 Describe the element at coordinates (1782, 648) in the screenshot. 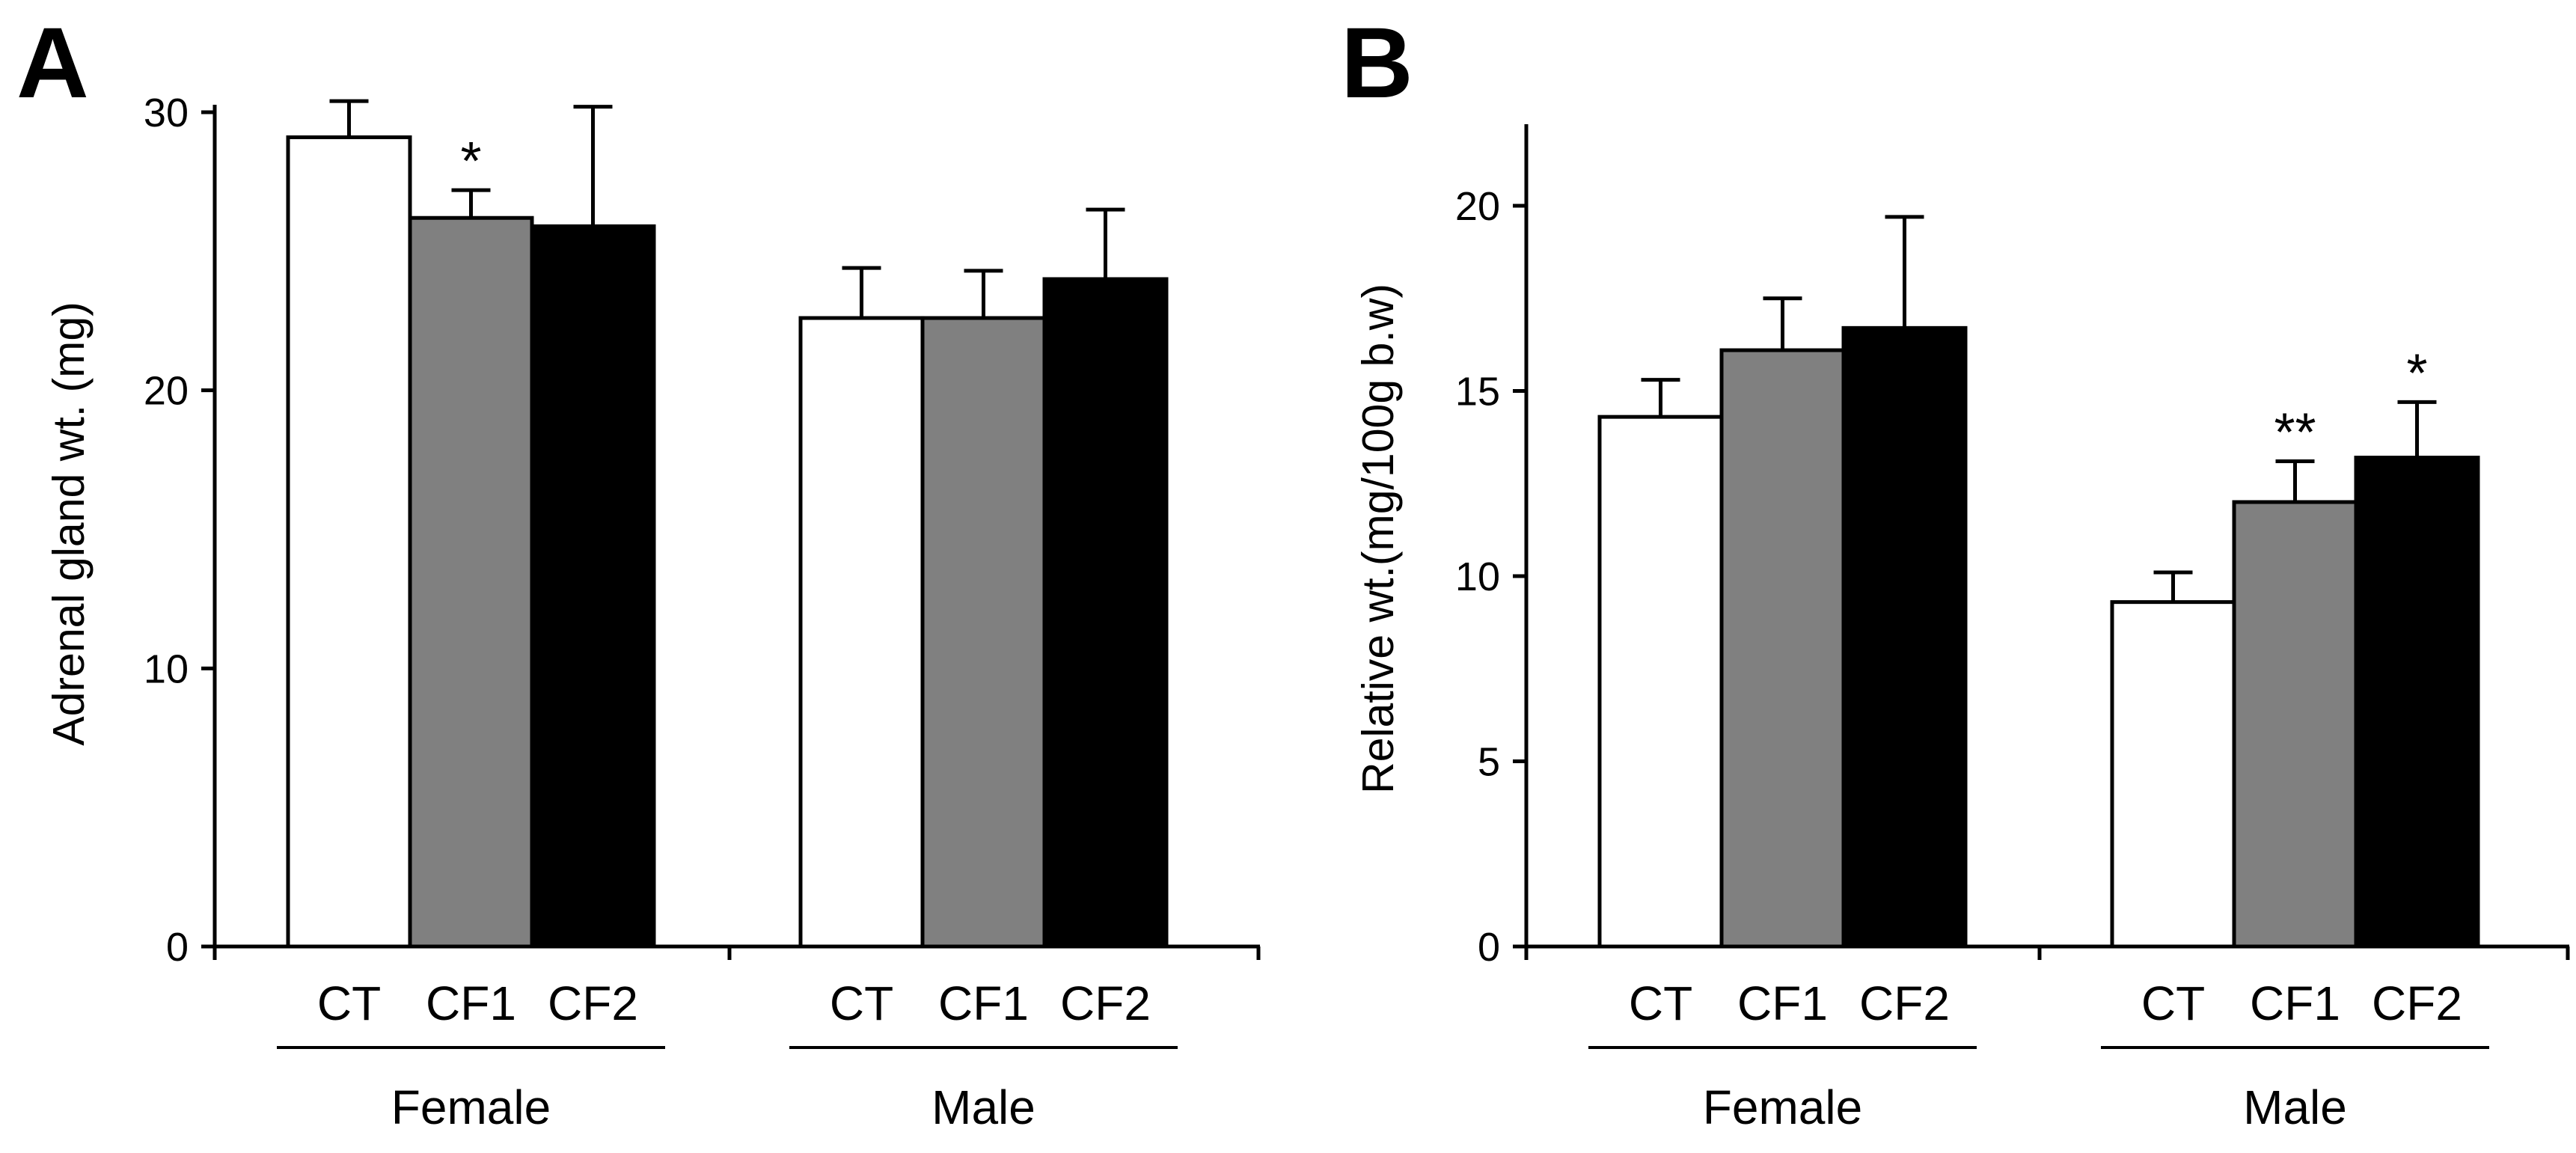

I see `panel-b-bar-female-cf1` at that location.